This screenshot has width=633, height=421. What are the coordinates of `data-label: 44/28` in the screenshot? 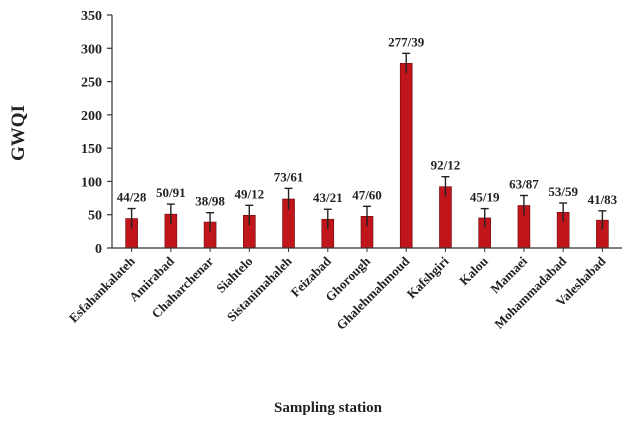 It's located at (132, 197).